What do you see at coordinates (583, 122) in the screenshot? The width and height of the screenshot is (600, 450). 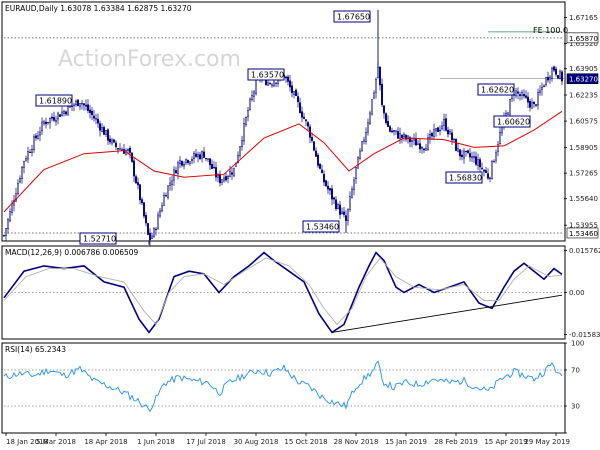 I see `price-tick-label: 1.60575` at bounding box center [583, 122].